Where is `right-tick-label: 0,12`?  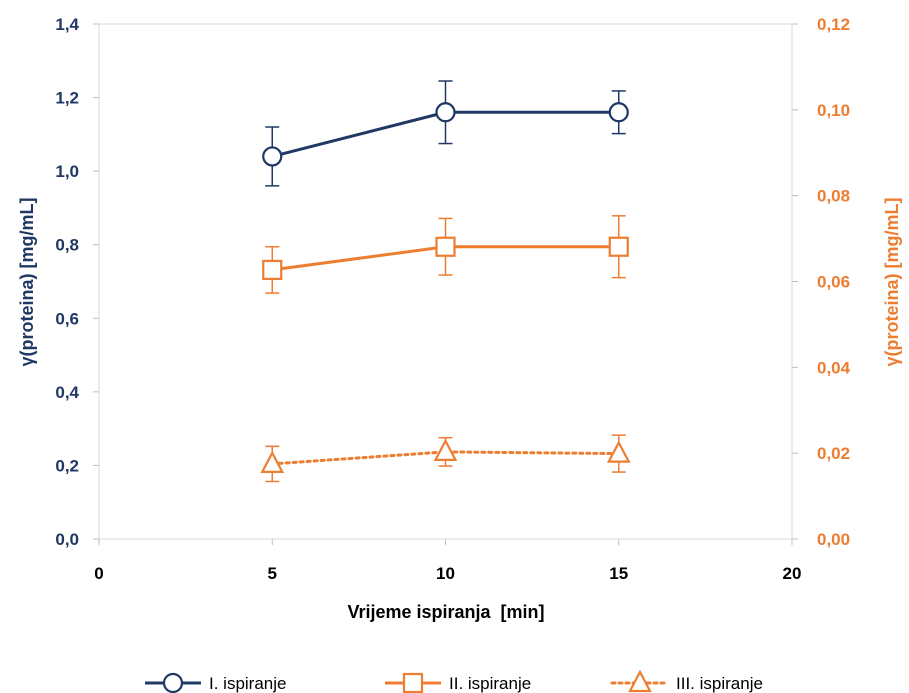
right-tick-label: 0,12 is located at coordinates (833, 24).